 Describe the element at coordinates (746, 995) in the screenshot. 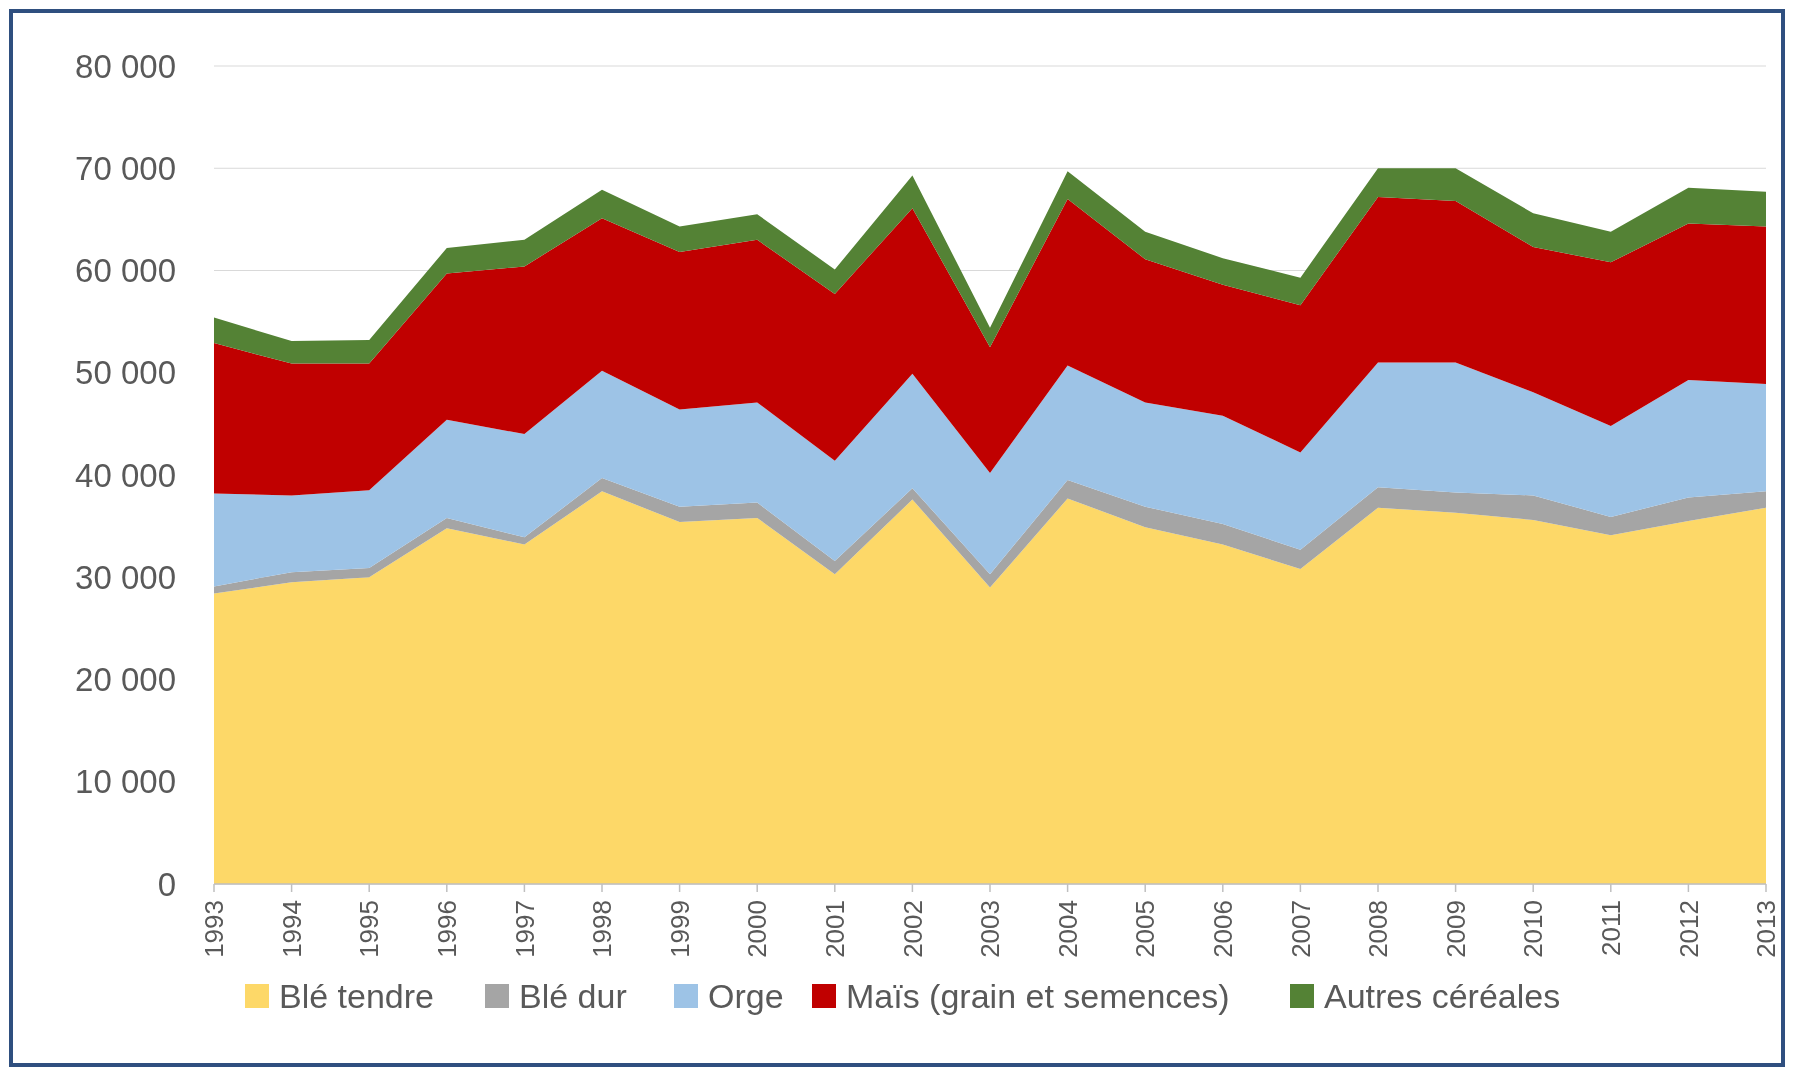

I see `legend-label: Orge` at that location.